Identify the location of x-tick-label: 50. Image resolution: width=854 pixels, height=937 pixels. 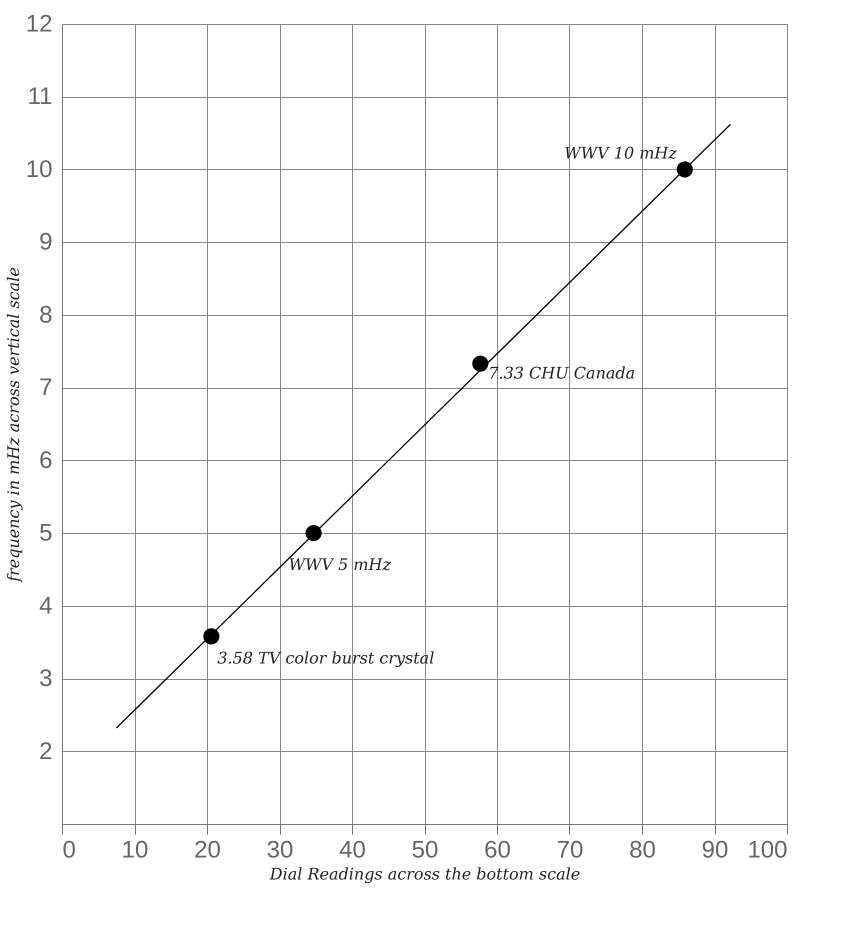
(425, 850).